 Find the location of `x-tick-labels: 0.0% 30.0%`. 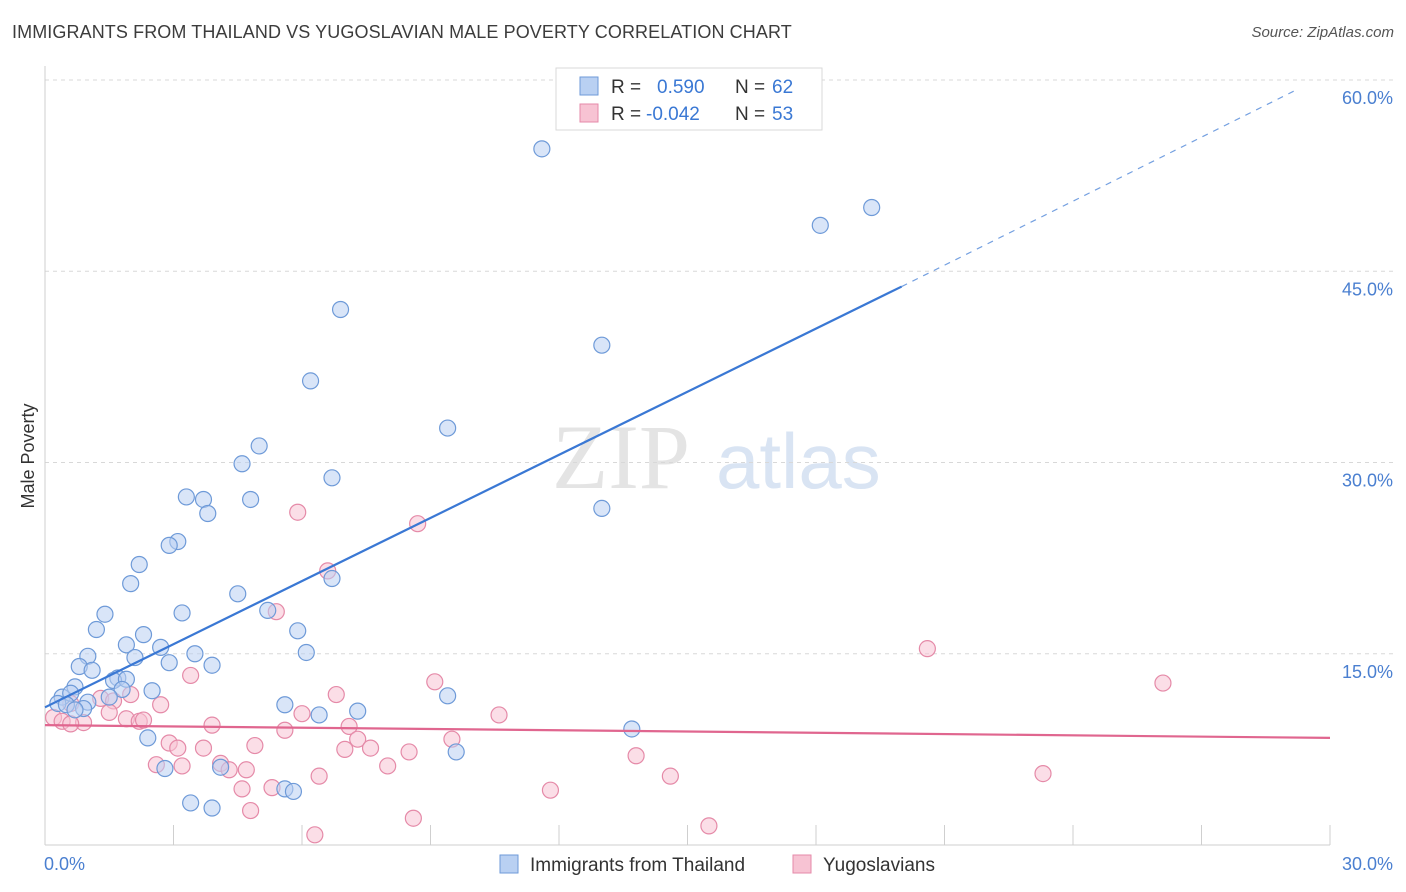

x-tick-labels: 0.0% 30.0% is located at coordinates (718, 864).